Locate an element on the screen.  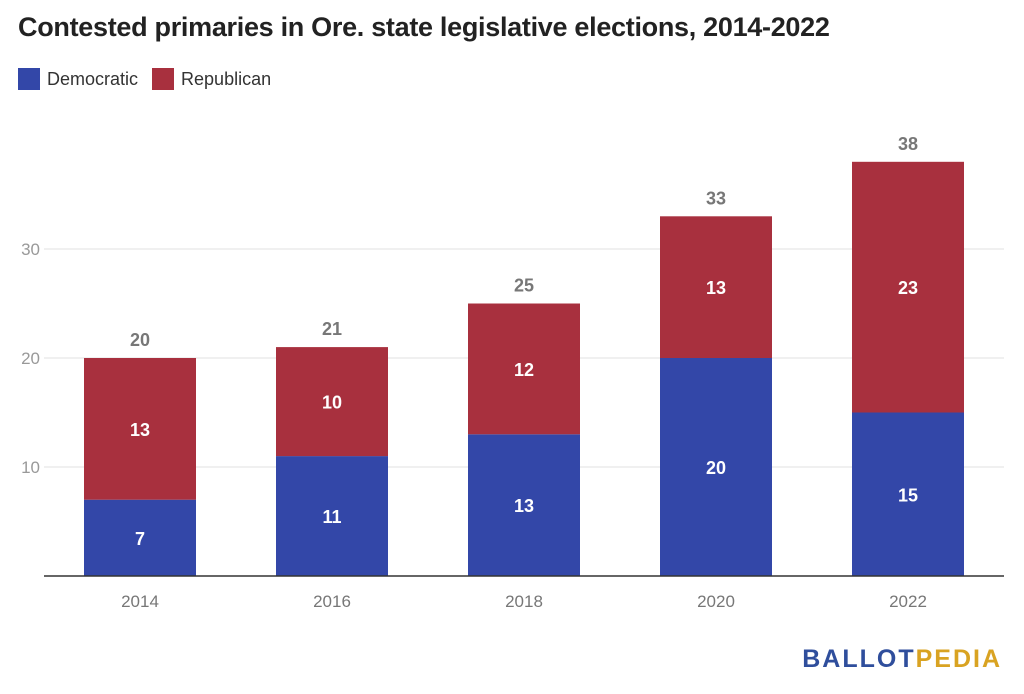
bar-republican-2020 is located at coordinates (716, 287).